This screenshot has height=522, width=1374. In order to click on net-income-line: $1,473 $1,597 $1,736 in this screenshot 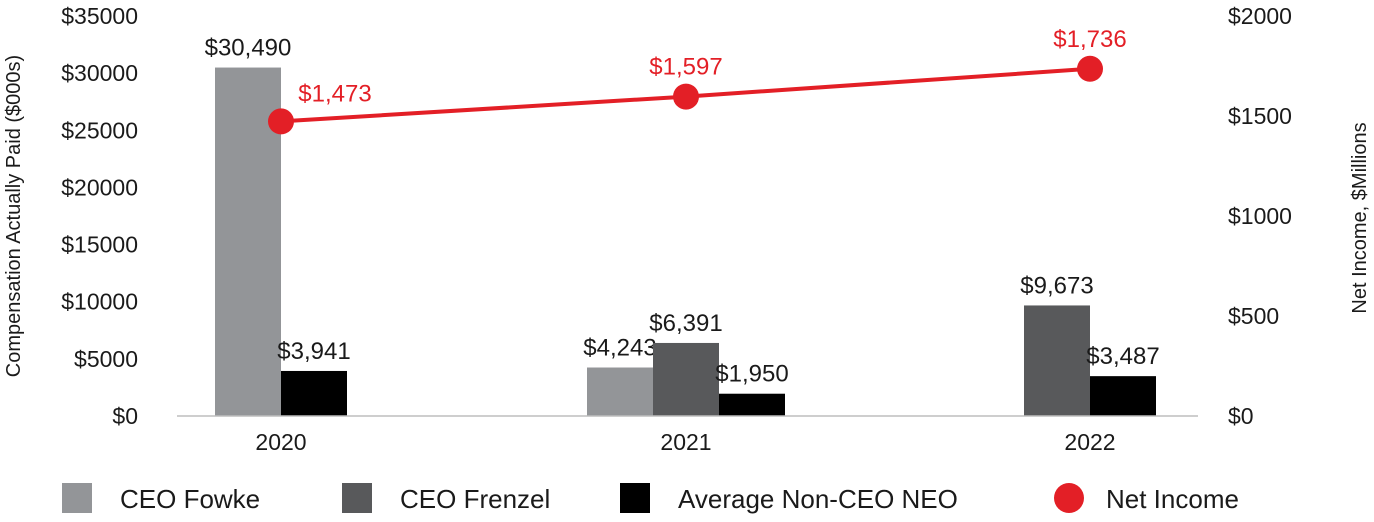, I will do `click(697, 80)`.